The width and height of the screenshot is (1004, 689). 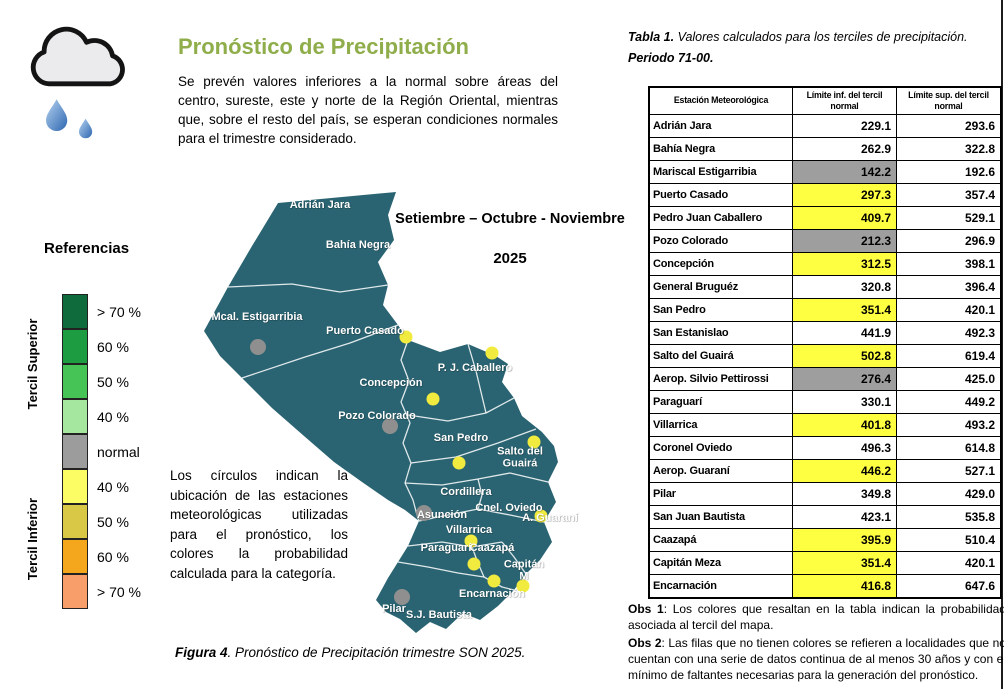 What do you see at coordinates (825, 539) in the screenshot?
I see `table-row: Caazapá 395.9 510.4` at bounding box center [825, 539].